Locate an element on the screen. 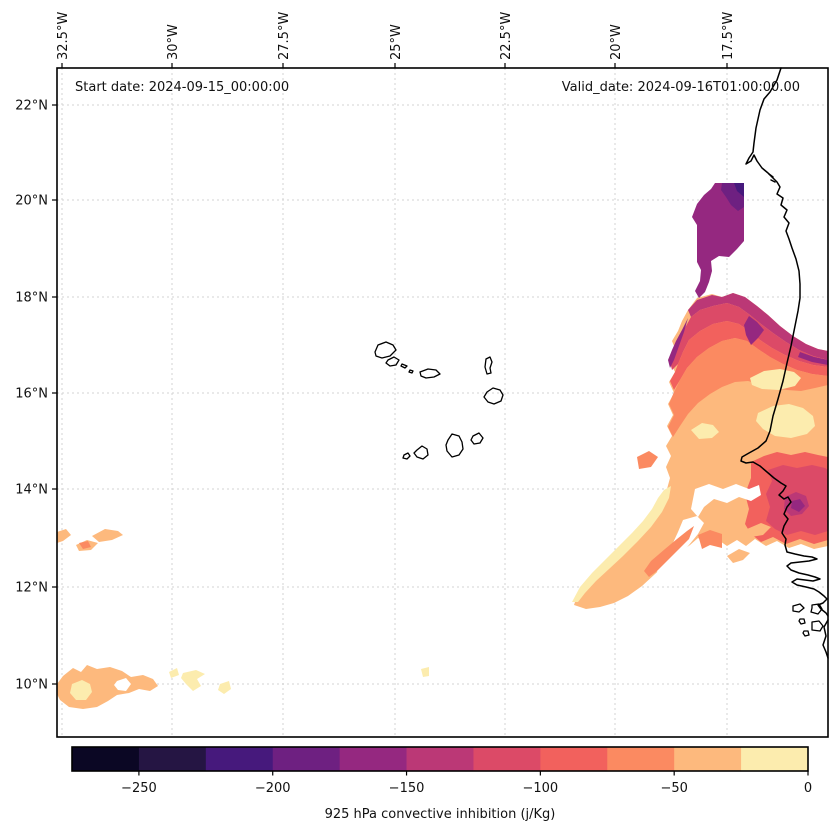 Image resolution: width=837 pixels, height=836 pixels. colorbar-tick-label: −100 is located at coordinates (541, 788).